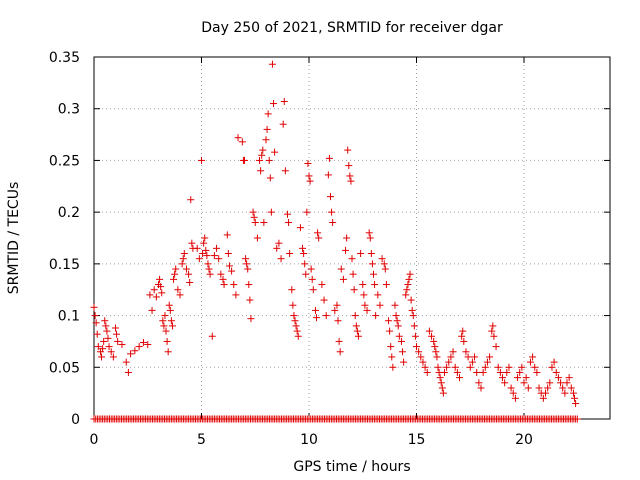 This screenshot has width=640, height=480. Describe the element at coordinates (64, 265) in the screenshot. I see `y-tick-label: 0.15` at that location.